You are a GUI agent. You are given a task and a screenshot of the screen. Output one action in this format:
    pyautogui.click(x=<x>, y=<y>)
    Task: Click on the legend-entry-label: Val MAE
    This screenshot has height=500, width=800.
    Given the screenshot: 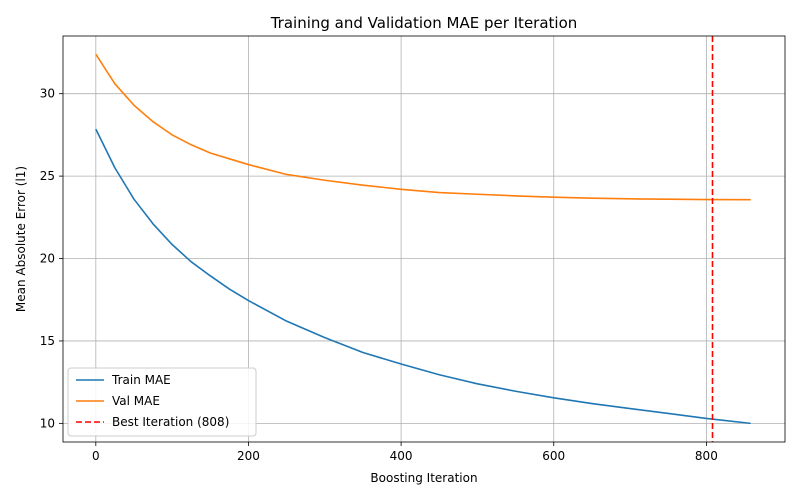 What is the action you would take?
    pyautogui.click(x=136, y=401)
    